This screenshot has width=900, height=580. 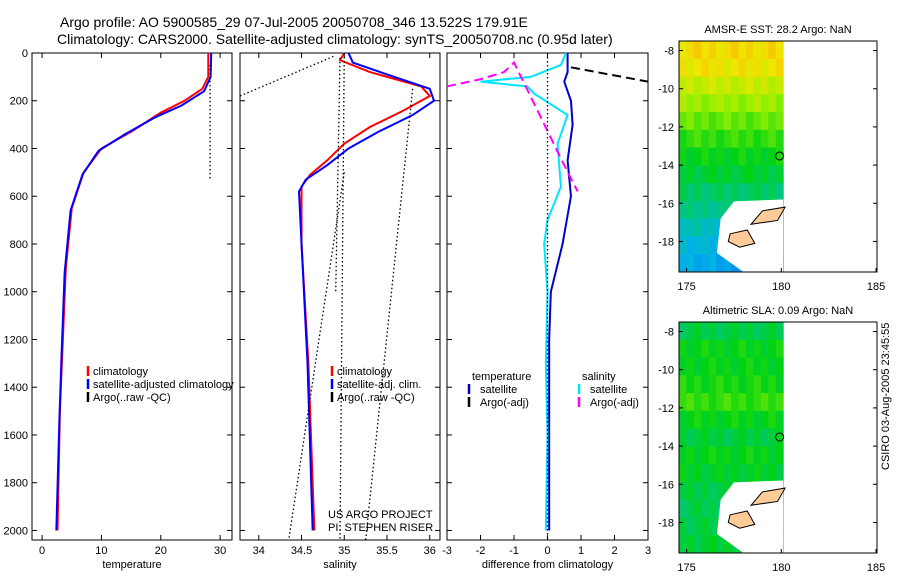 What do you see at coordinates (366, 291) in the screenshot?
I see `series-climatology` at bounding box center [366, 291].